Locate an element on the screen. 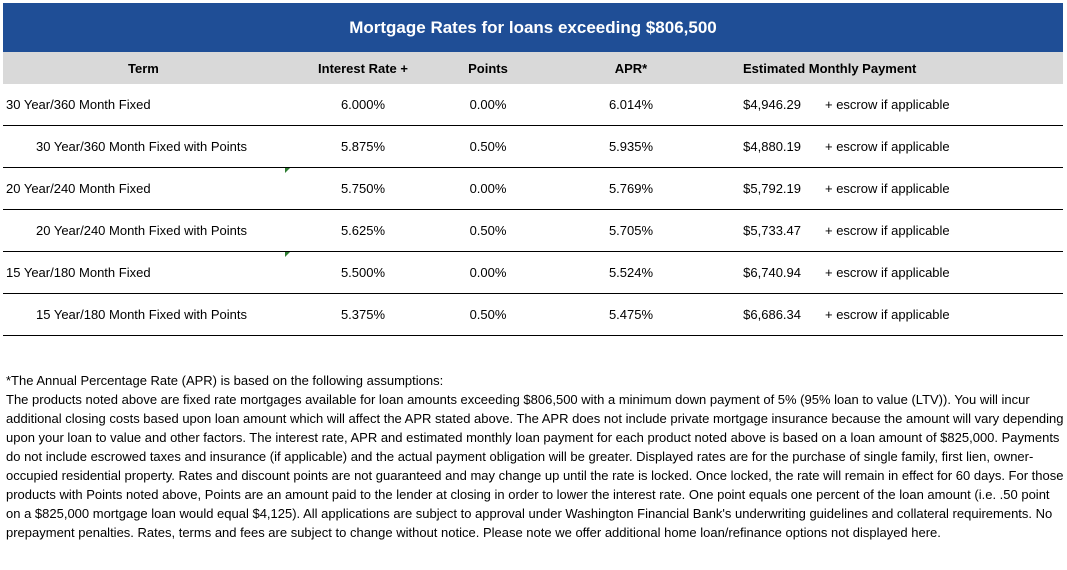 This screenshot has height=570, width=1067. header-monthly-payment: Estimated Monthly Payment is located at coordinates (830, 68).